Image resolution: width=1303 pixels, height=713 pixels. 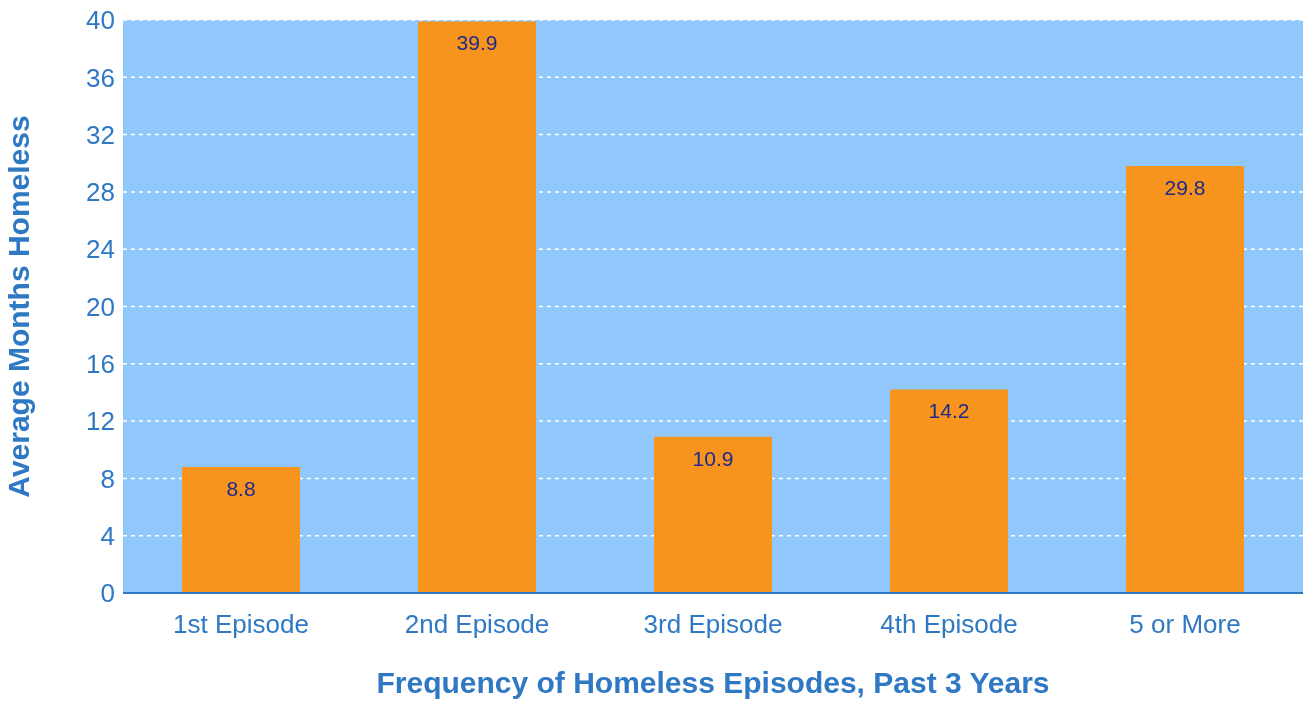 I want to click on data-label: 29.8, so click(x=1185, y=188).